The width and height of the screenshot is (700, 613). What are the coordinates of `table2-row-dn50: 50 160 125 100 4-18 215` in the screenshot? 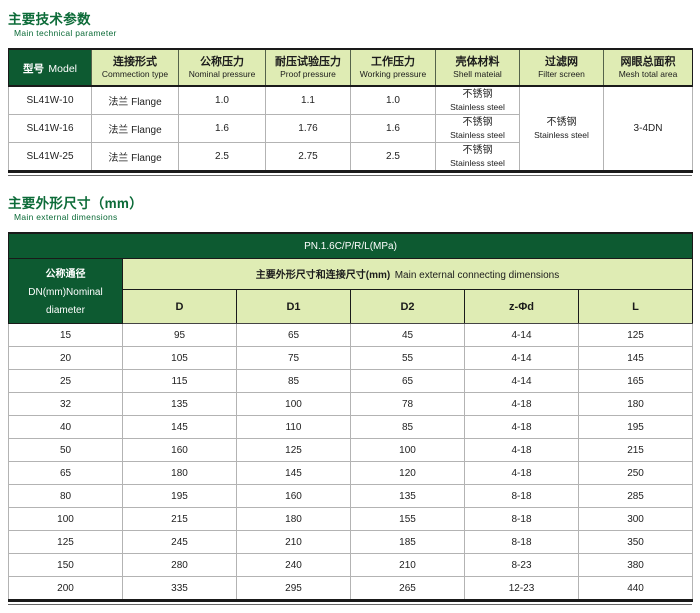 It's located at (351, 450).